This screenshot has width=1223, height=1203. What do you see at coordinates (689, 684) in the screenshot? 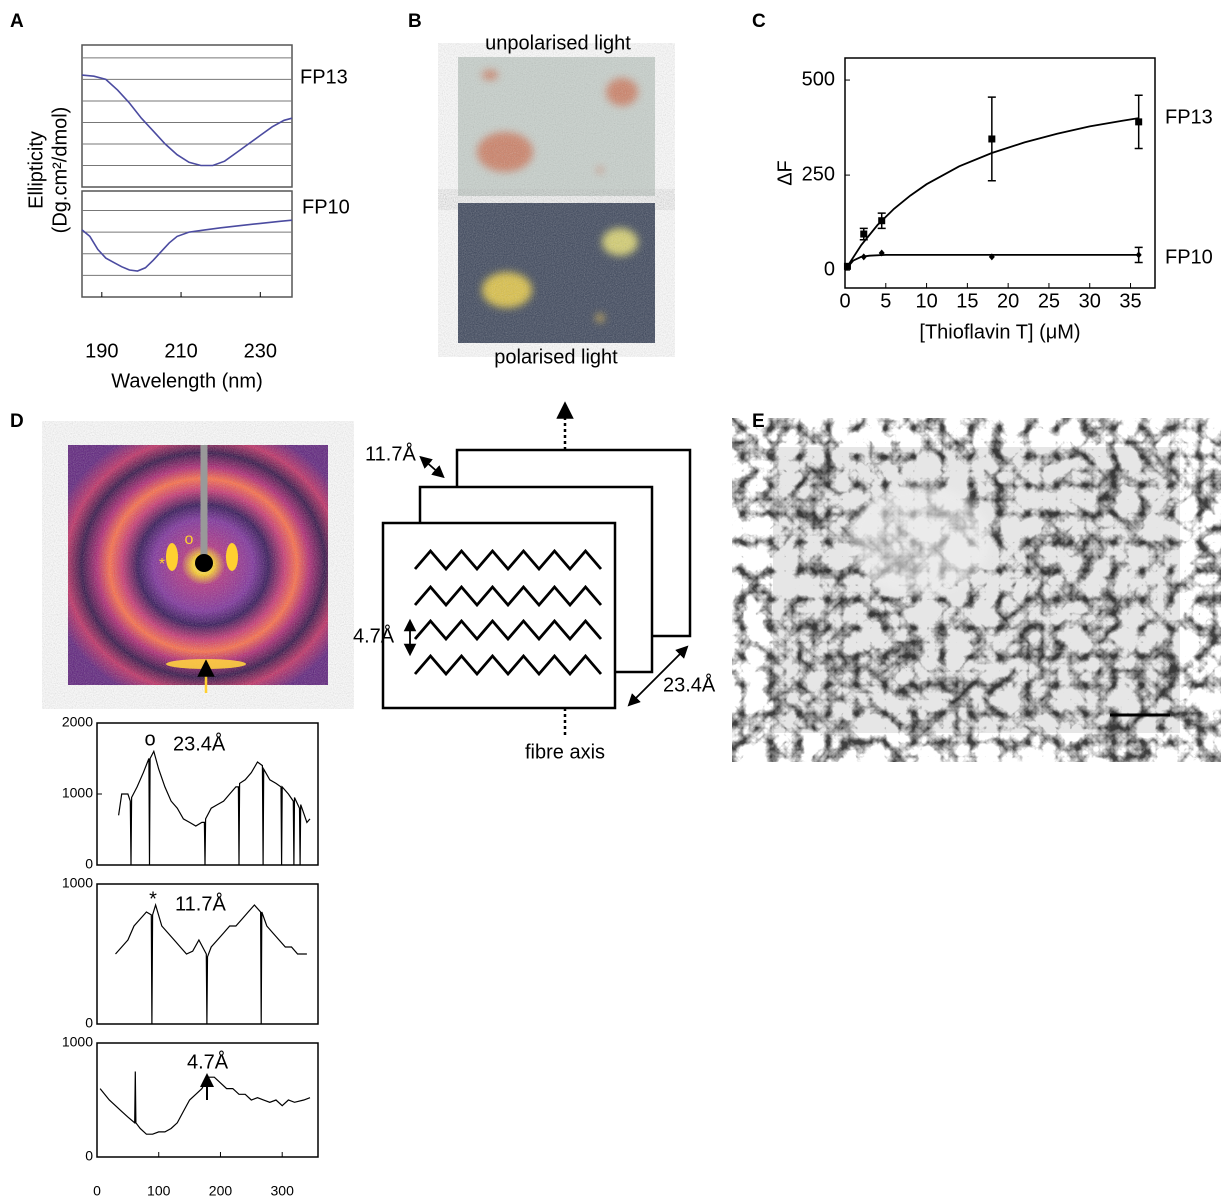
I see `diagram-label: 23.4Å` at bounding box center [689, 684].